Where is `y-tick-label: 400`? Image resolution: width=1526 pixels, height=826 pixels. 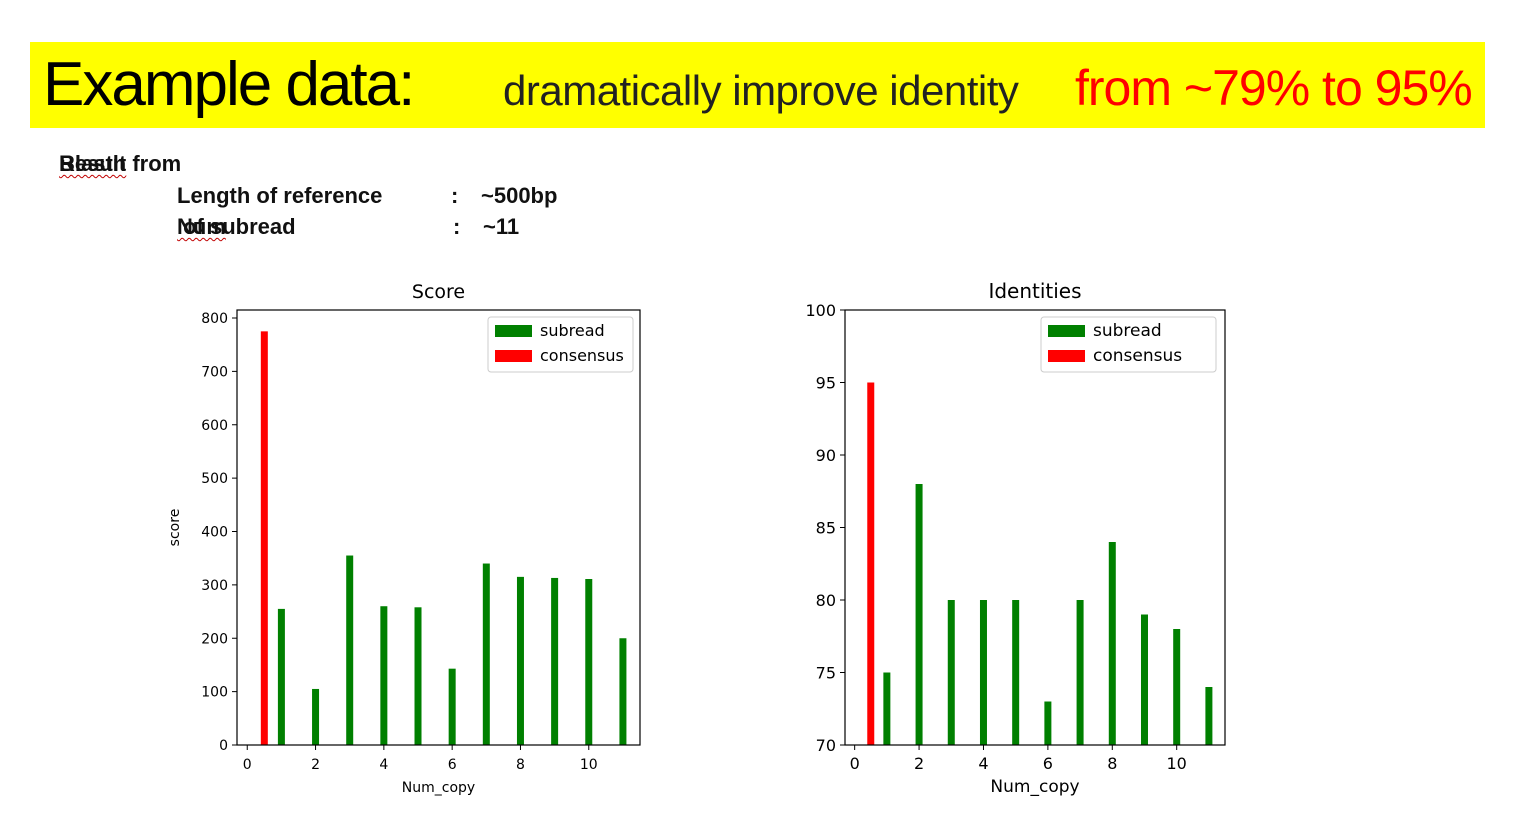 y-tick-label: 400 is located at coordinates (214, 533).